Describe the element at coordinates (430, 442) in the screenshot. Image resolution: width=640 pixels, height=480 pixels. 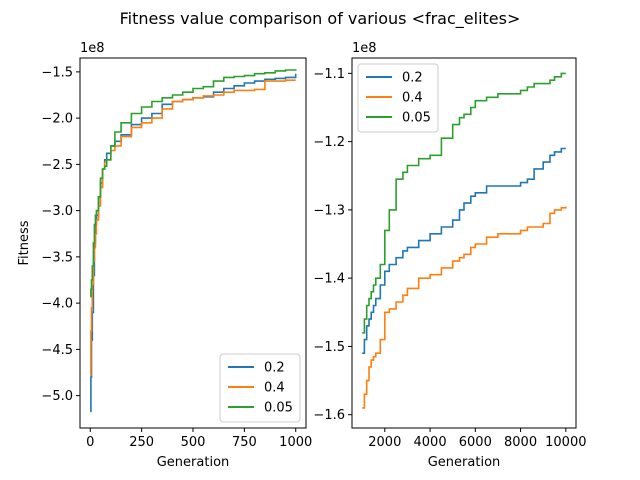
I see `x-tick-label: 4000` at that location.